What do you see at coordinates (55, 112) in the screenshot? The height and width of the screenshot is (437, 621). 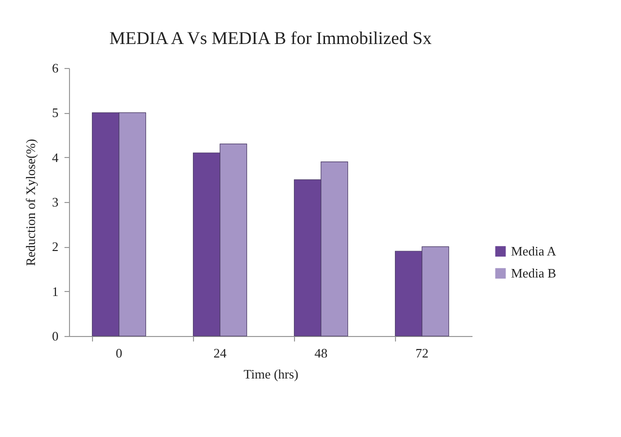 I see `y-tick-label: 5` at bounding box center [55, 112].